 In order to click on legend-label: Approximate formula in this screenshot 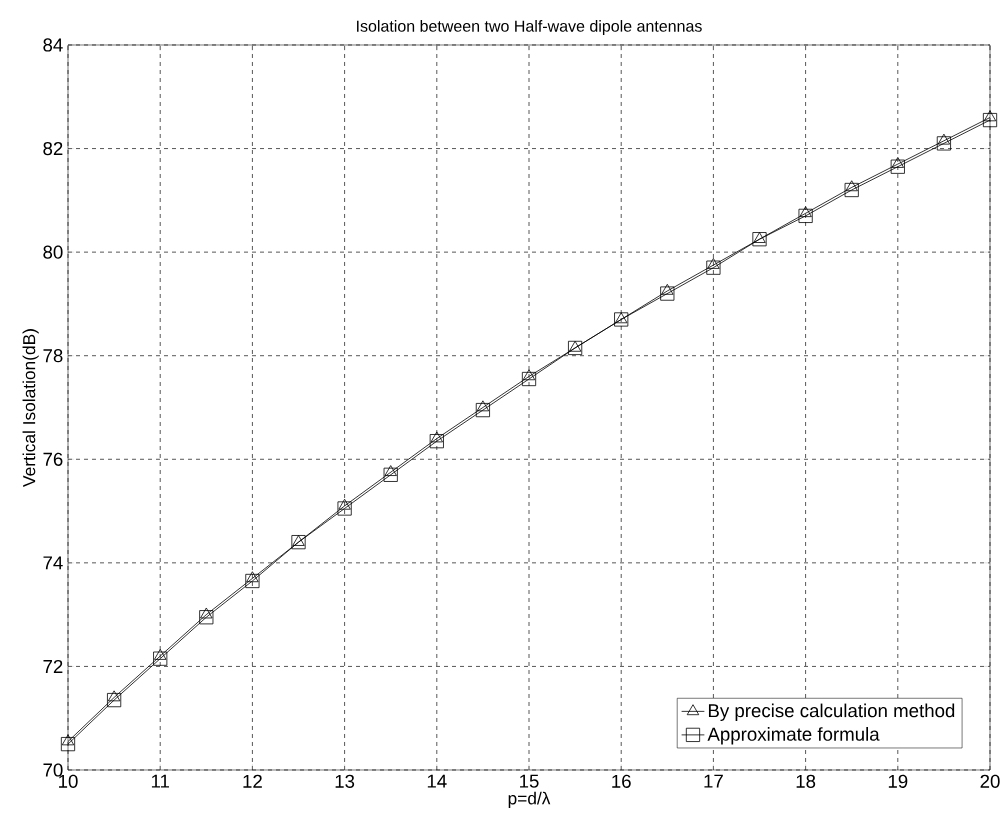, I will do `click(793, 736)`.